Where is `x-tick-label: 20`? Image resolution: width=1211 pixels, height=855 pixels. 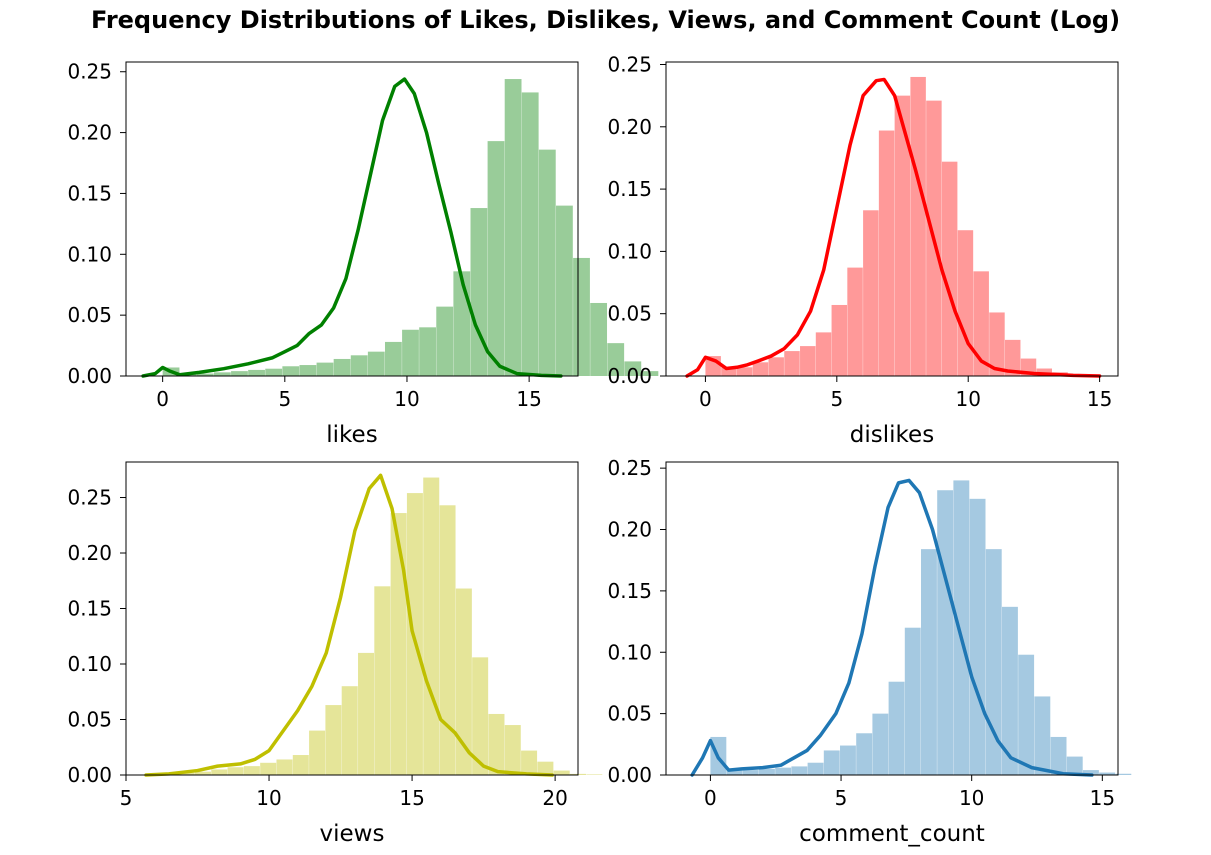 x-tick-label: 20 is located at coordinates (554, 798).